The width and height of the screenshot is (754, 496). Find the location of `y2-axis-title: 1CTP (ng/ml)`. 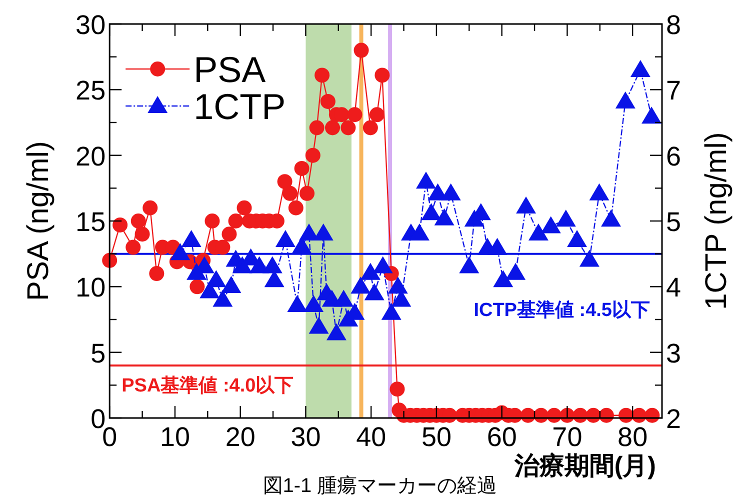

y2-axis-title: 1CTP (ng/ml) is located at coordinates (716, 221).